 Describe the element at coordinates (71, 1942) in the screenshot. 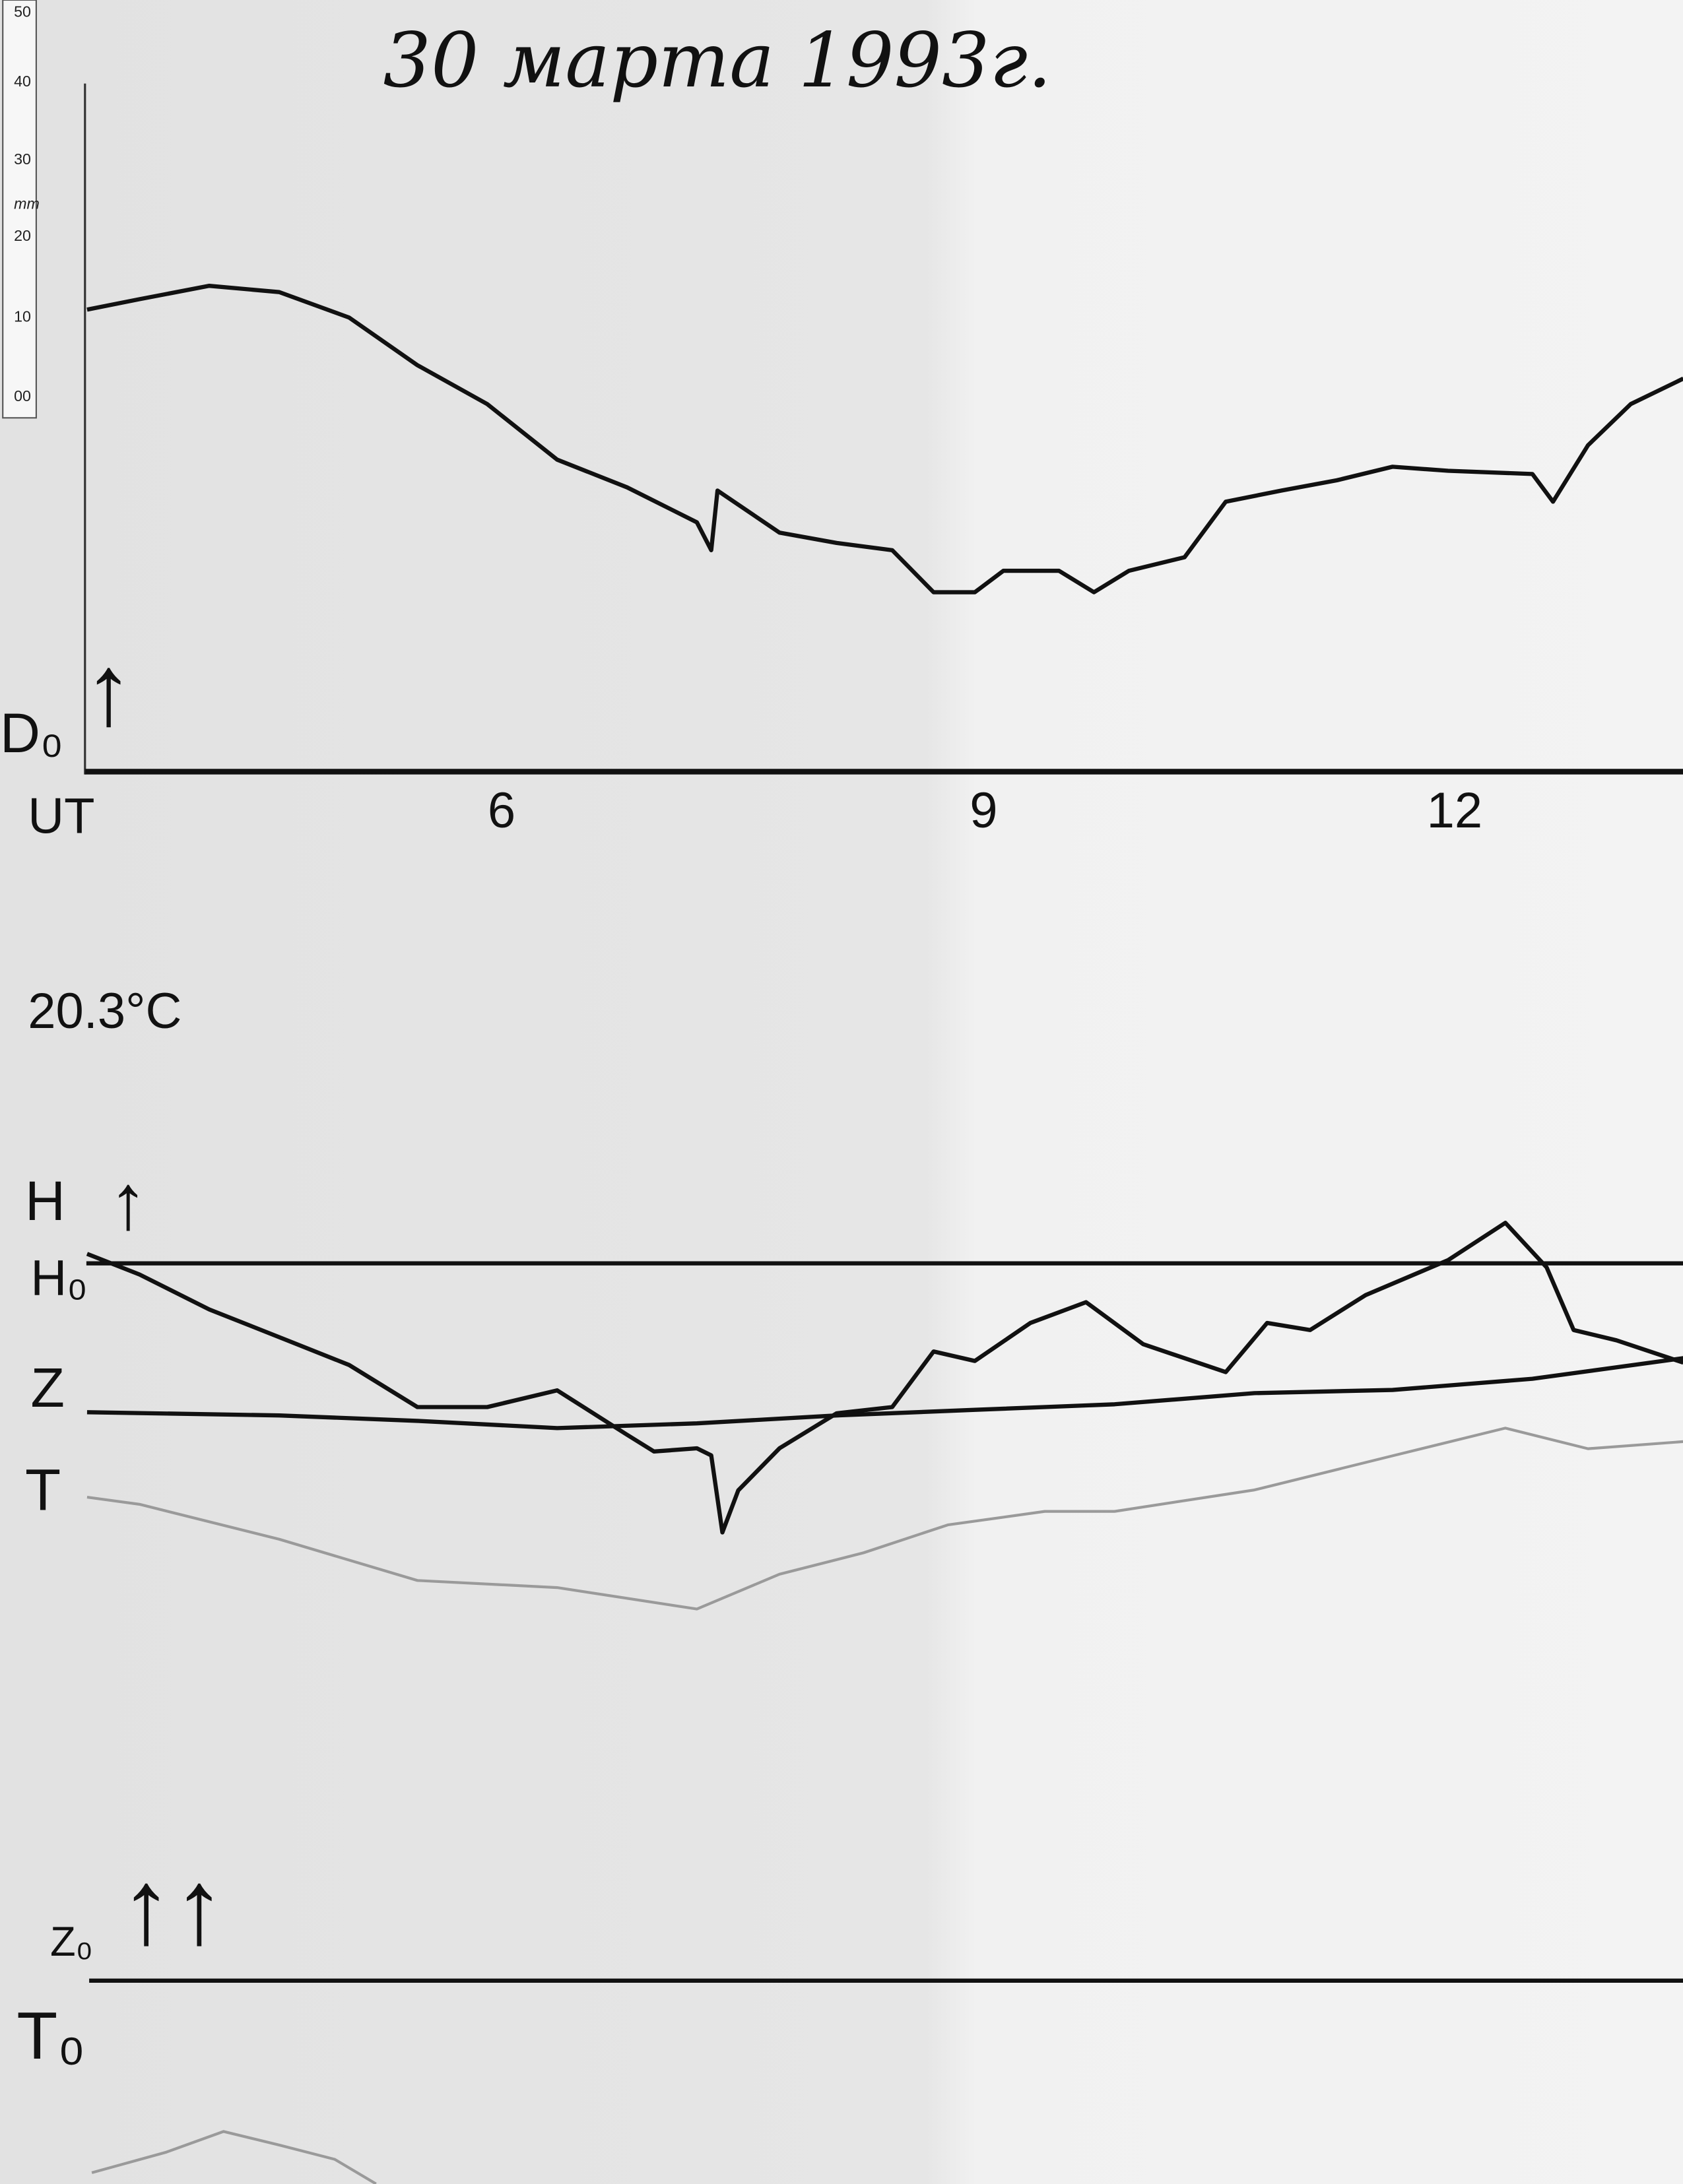

I see `z0-label: Z₀` at that location.